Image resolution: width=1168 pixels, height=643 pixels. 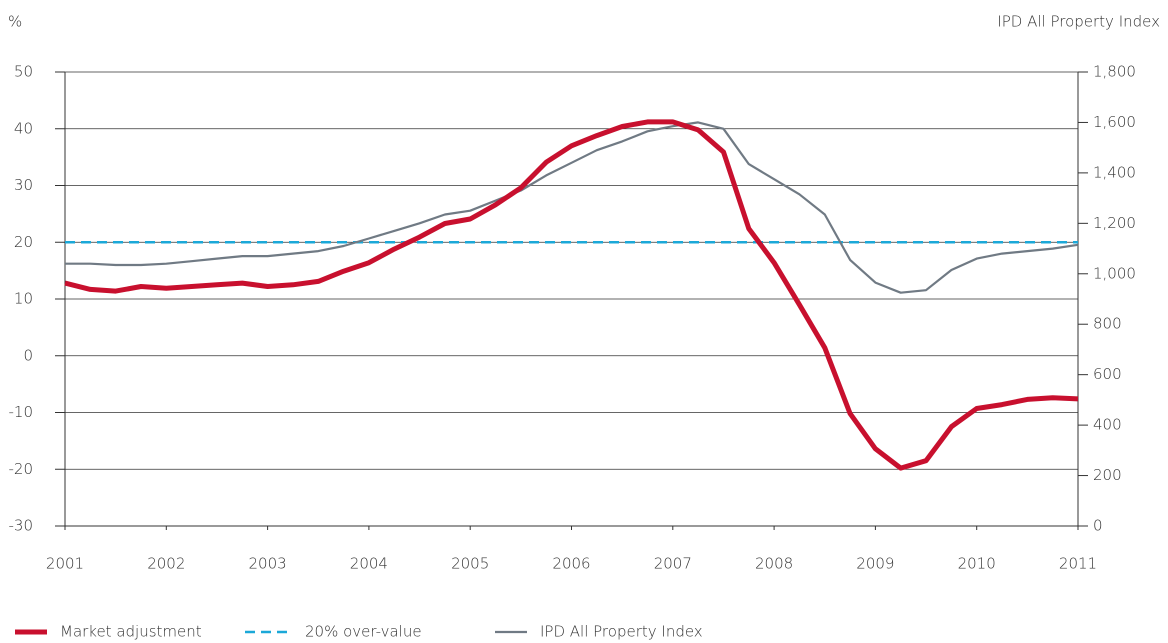 I want to click on legend-label: 20% over-value, so click(x=363, y=632).